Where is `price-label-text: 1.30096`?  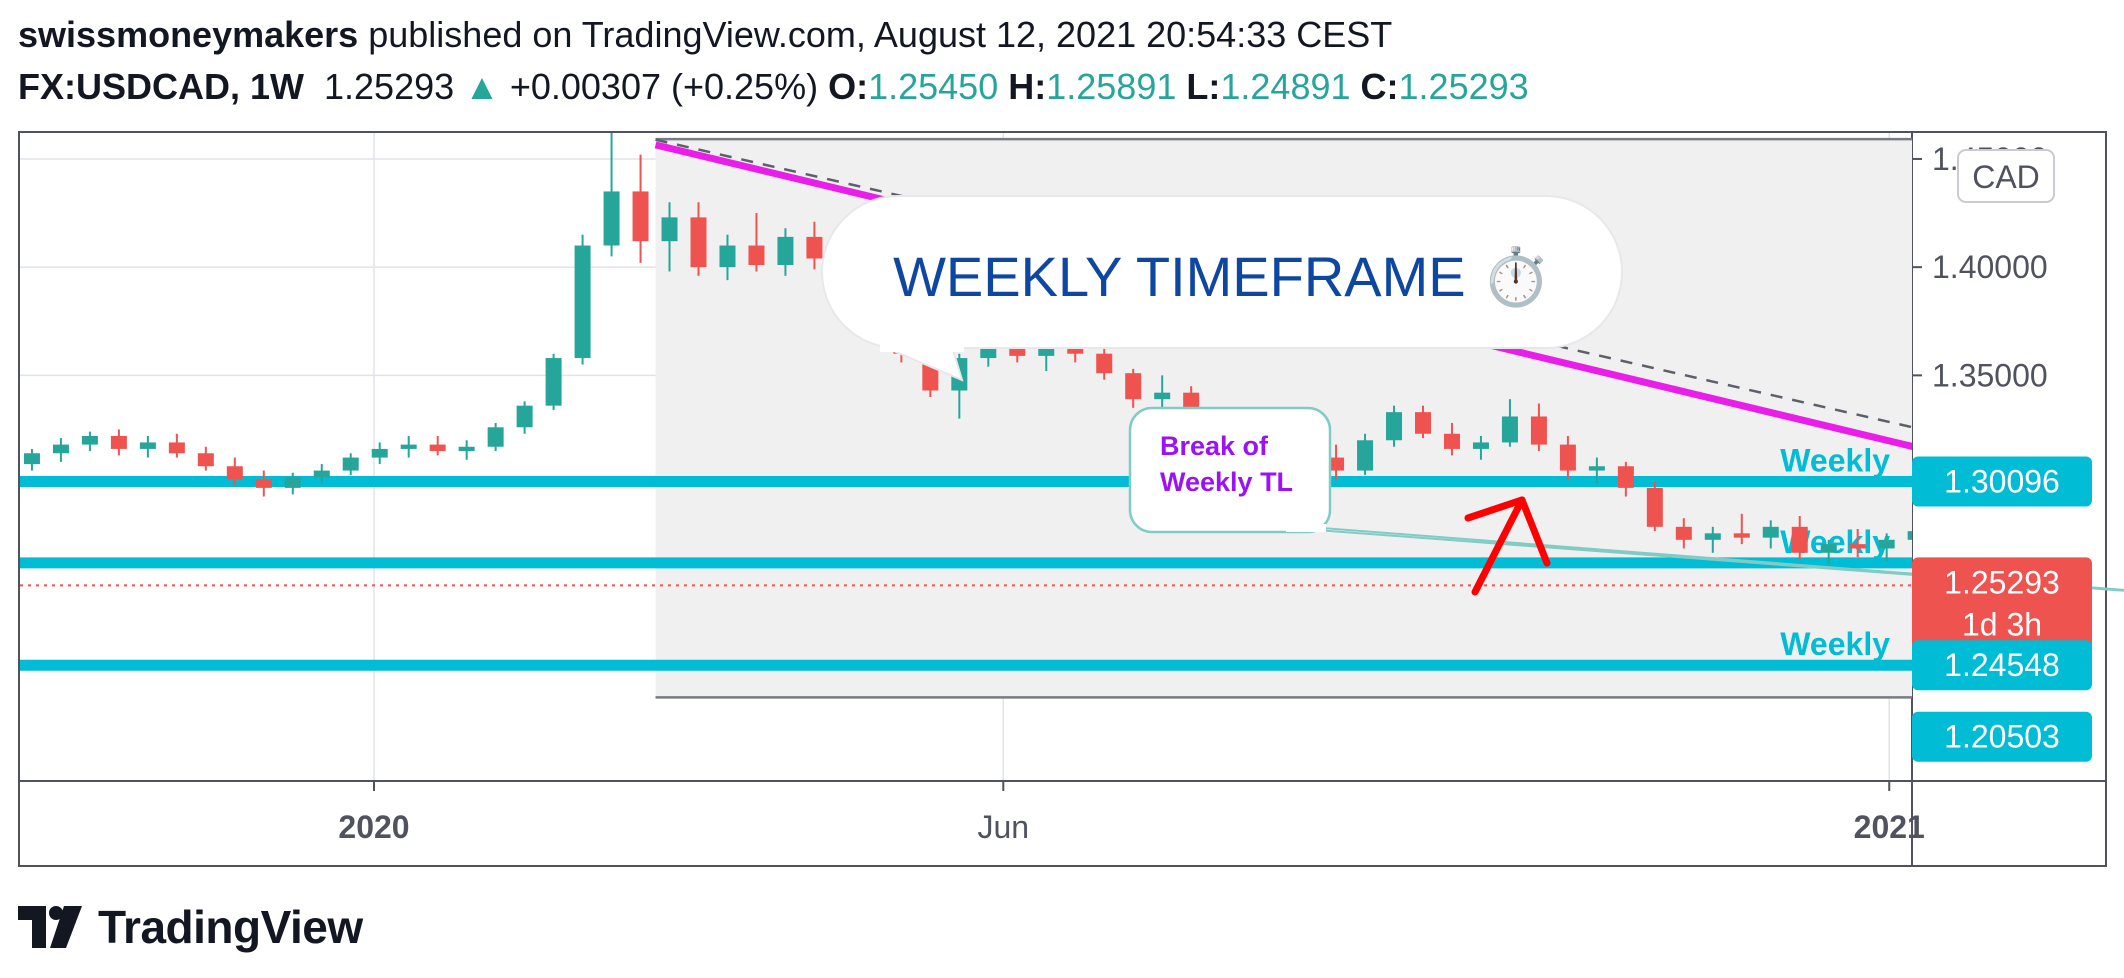
price-label-text: 1.30096 is located at coordinates (2002, 481).